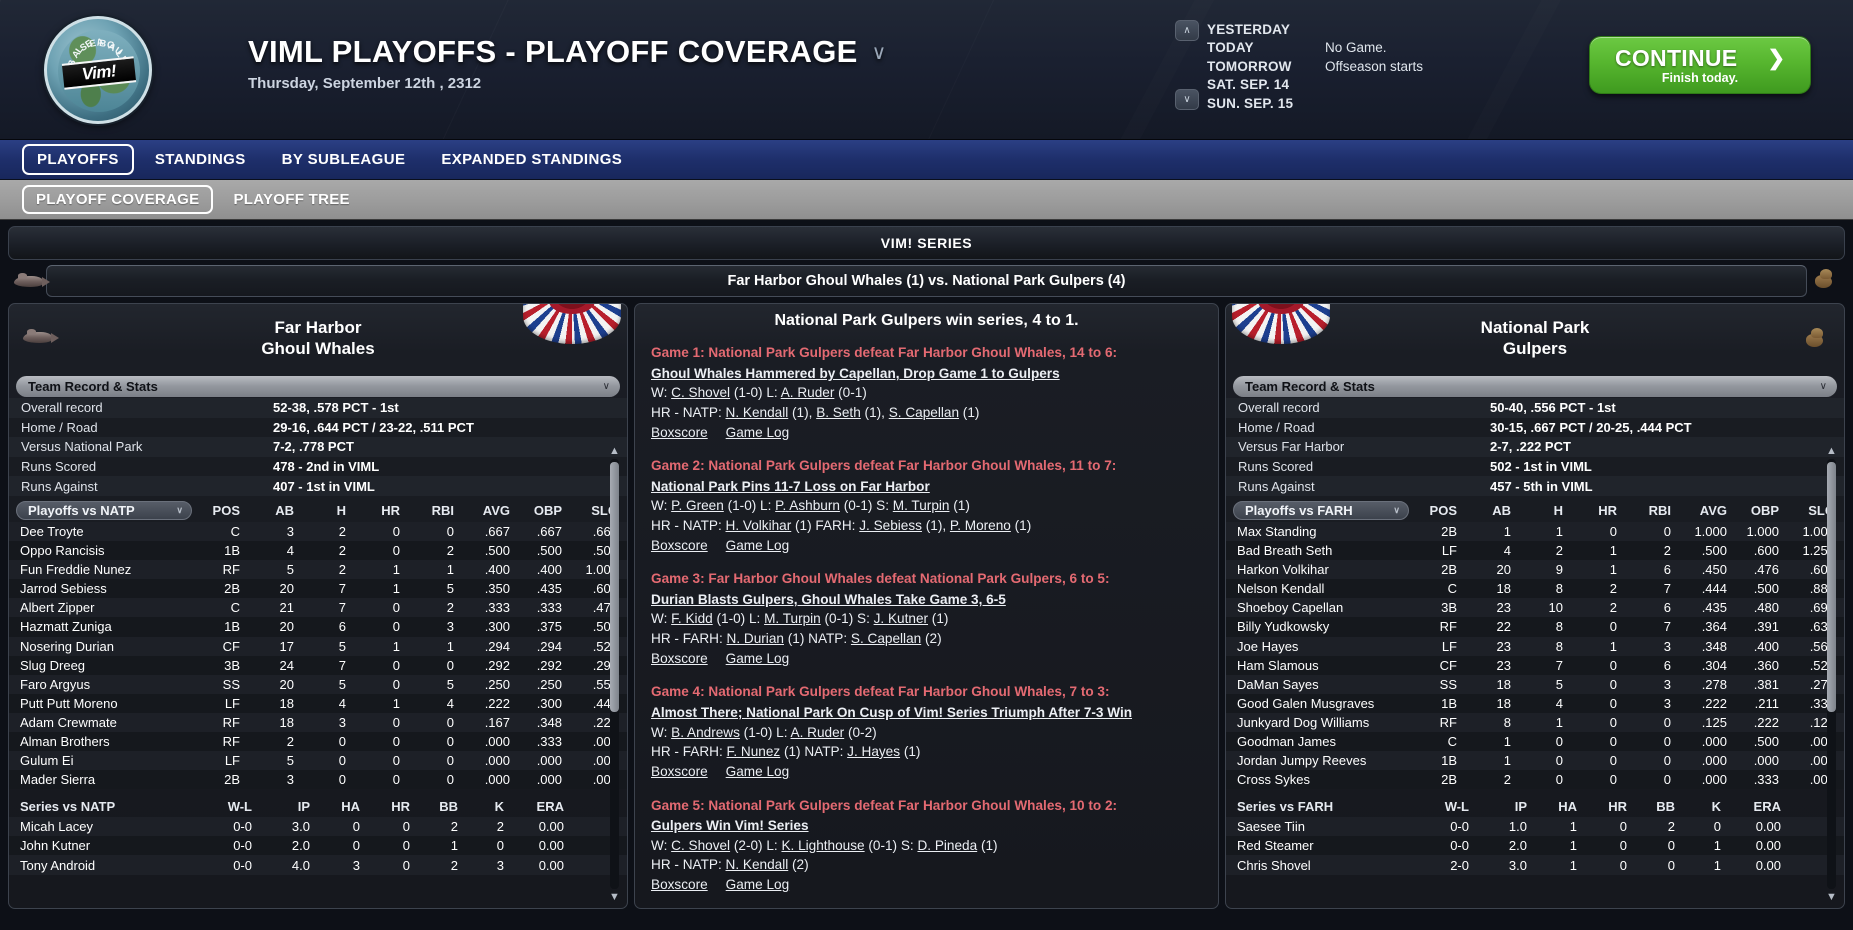 The height and width of the screenshot is (930, 1853). I want to click on table-row: Billy Yudkowsky RF 22 8 0 7.364.391.636, so click(1535, 627).